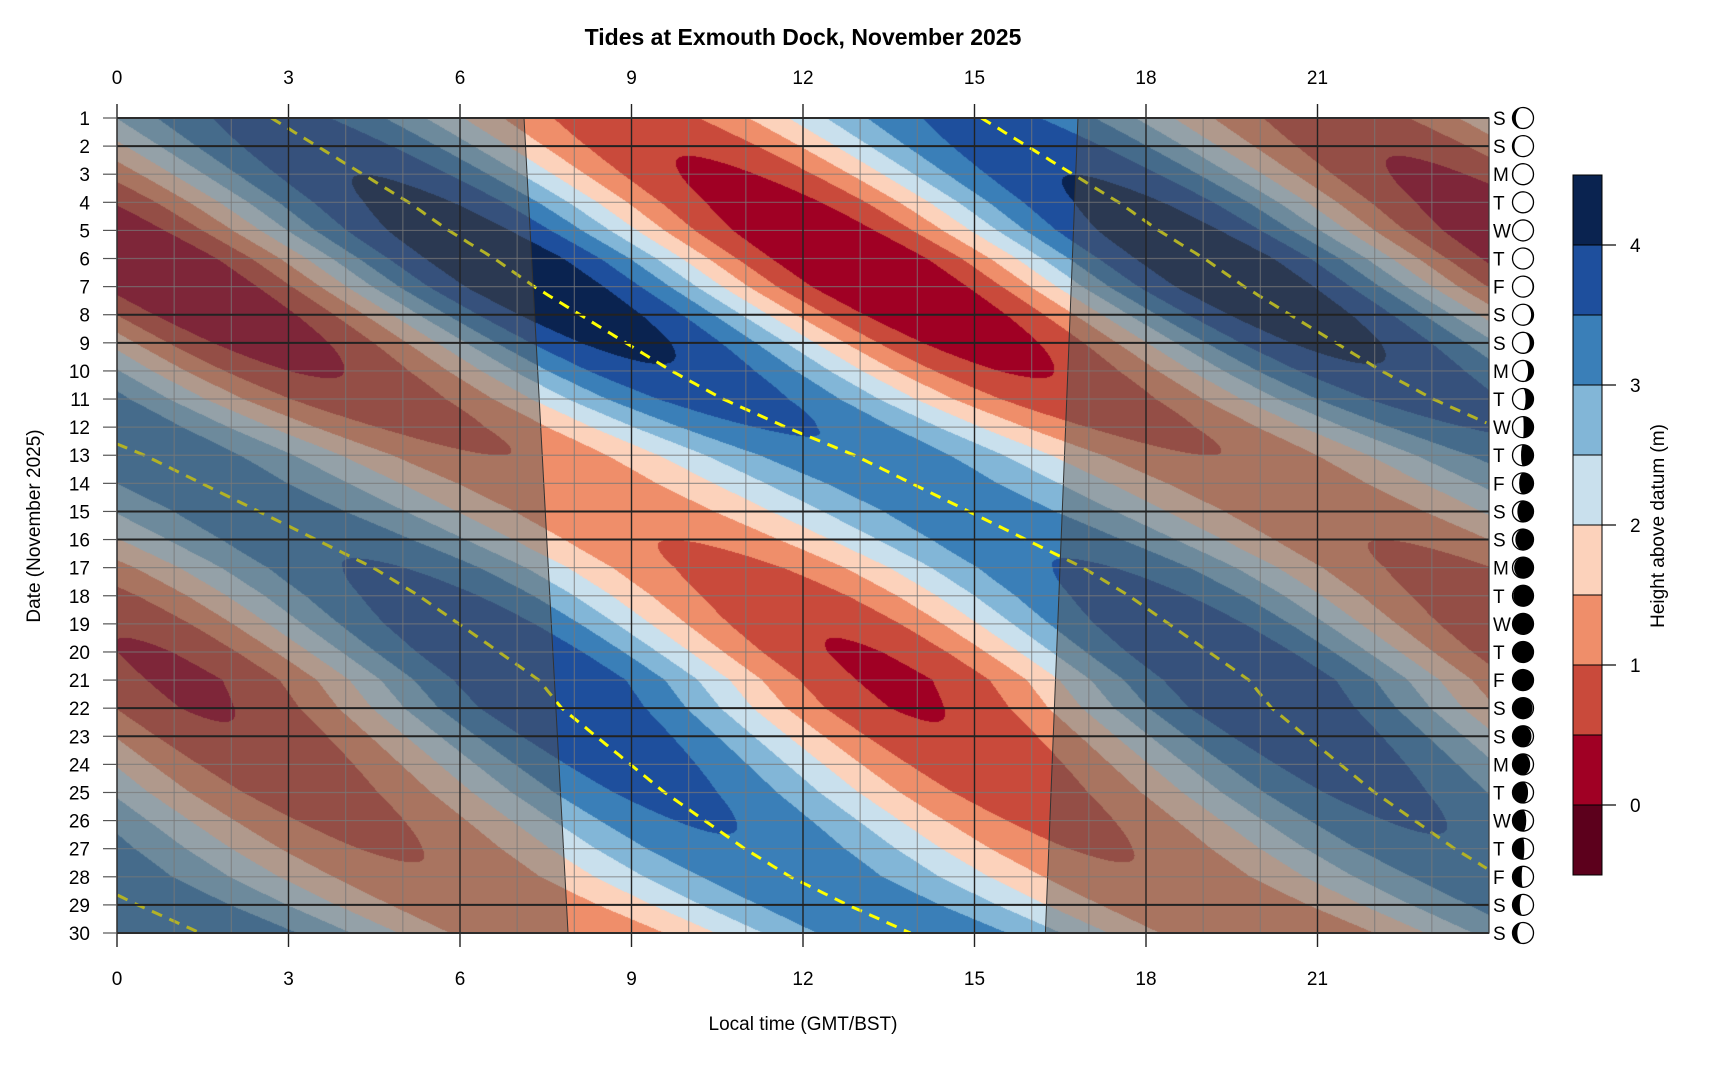 The image size is (1720, 1080). What do you see at coordinates (79, 597) in the screenshot?
I see `y-tick-label: 18` at bounding box center [79, 597].